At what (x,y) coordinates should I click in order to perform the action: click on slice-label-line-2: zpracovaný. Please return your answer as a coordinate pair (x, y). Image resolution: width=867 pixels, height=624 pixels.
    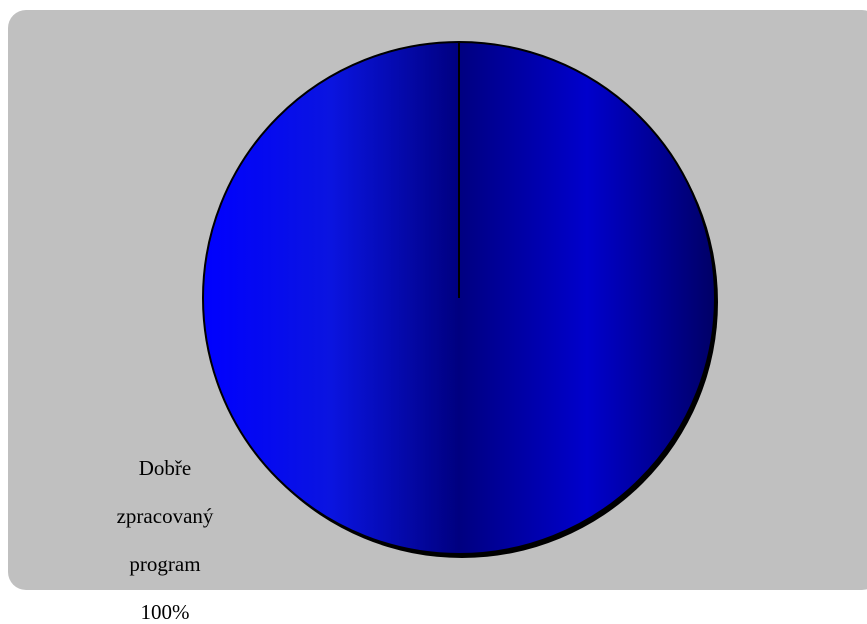
    Looking at the image, I should click on (165, 516).